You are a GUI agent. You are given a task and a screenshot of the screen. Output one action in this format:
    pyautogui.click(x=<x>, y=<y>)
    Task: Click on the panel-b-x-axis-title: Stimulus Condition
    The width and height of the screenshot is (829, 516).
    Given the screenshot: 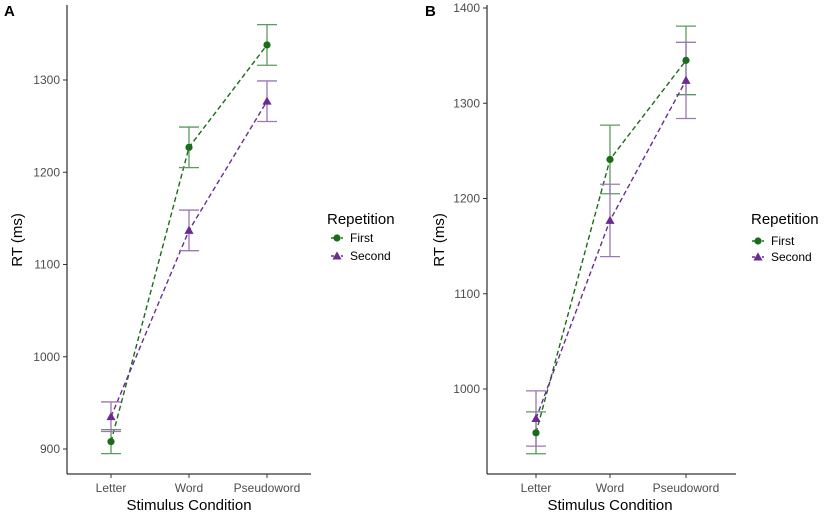 What is the action you would take?
    pyautogui.click(x=609, y=505)
    